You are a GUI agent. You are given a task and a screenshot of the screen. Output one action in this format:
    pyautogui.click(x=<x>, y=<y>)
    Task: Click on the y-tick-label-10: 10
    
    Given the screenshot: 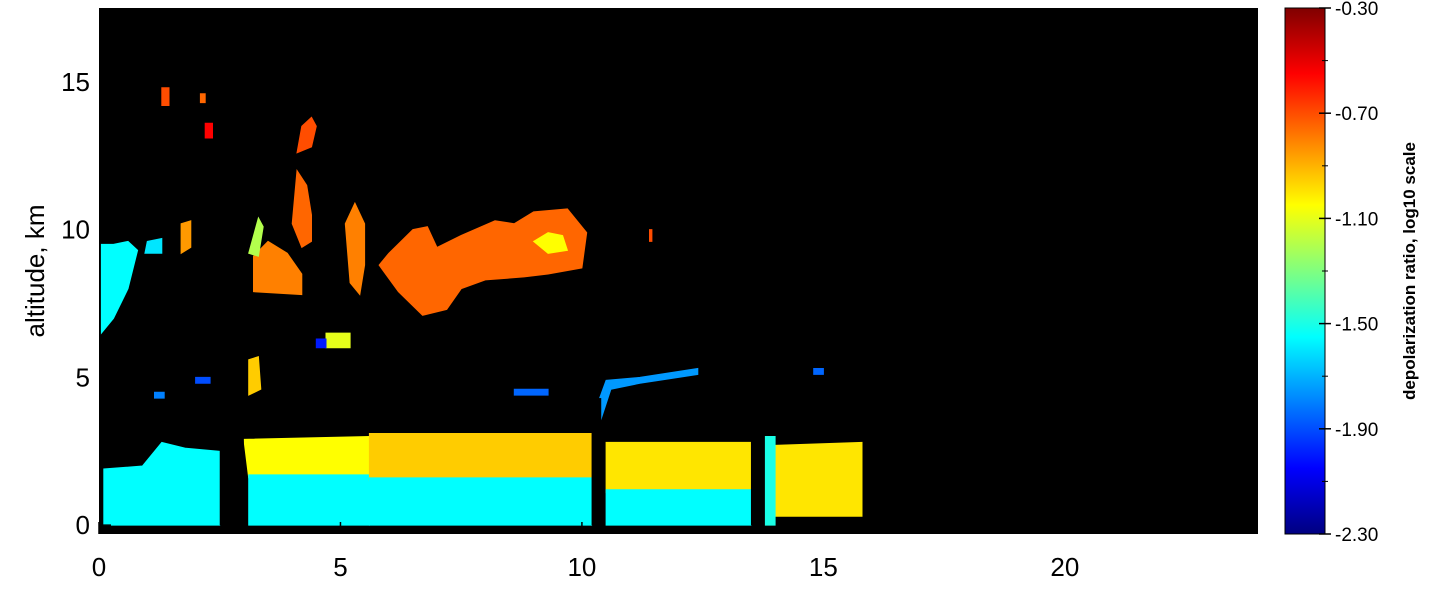 What is the action you would take?
    pyautogui.click(x=75, y=230)
    